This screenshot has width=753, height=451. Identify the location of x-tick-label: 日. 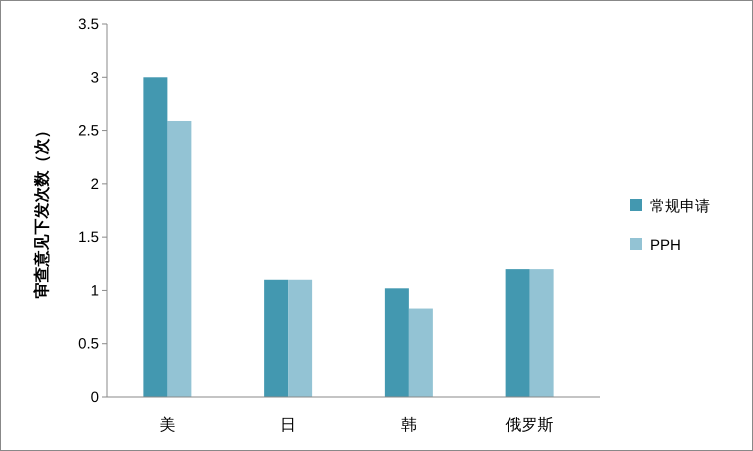
(288, 425).